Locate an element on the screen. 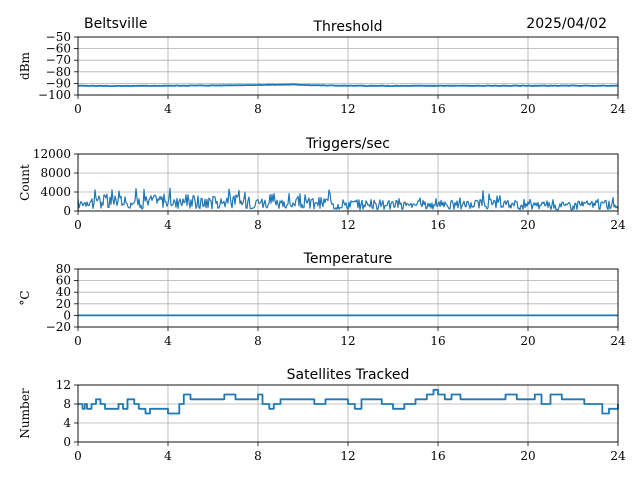 The height and width of the screenshot is (480, 640). y-tick-label: 4000 is located at coordinates (55, 192).